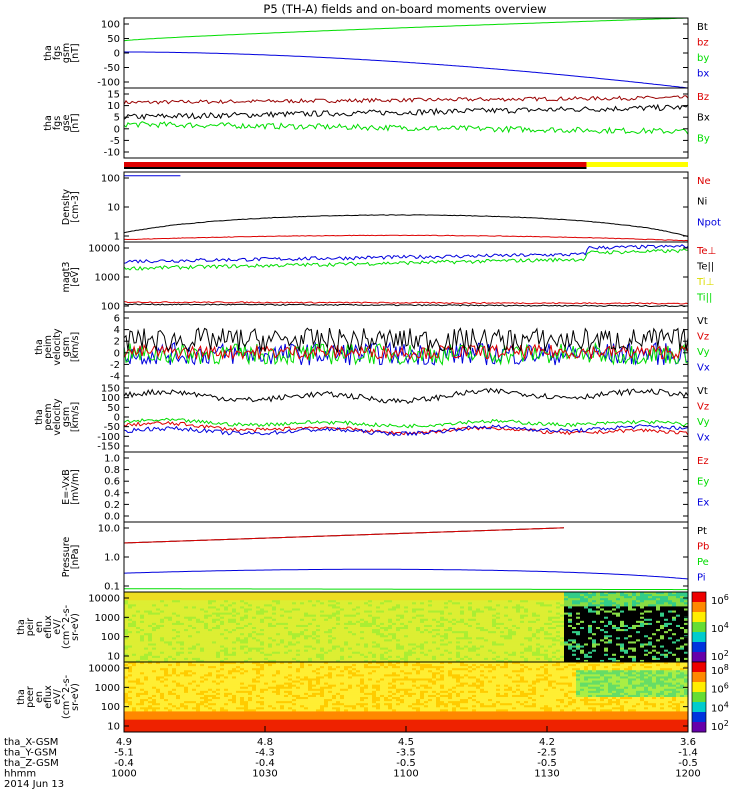 Image resolution: width=750 pixels, height=800 pixels. What do you see at coordinates (75, 487) in the screenshot?
I see `y-axis-label: [mV/m]` at bounding box center [75, 487].